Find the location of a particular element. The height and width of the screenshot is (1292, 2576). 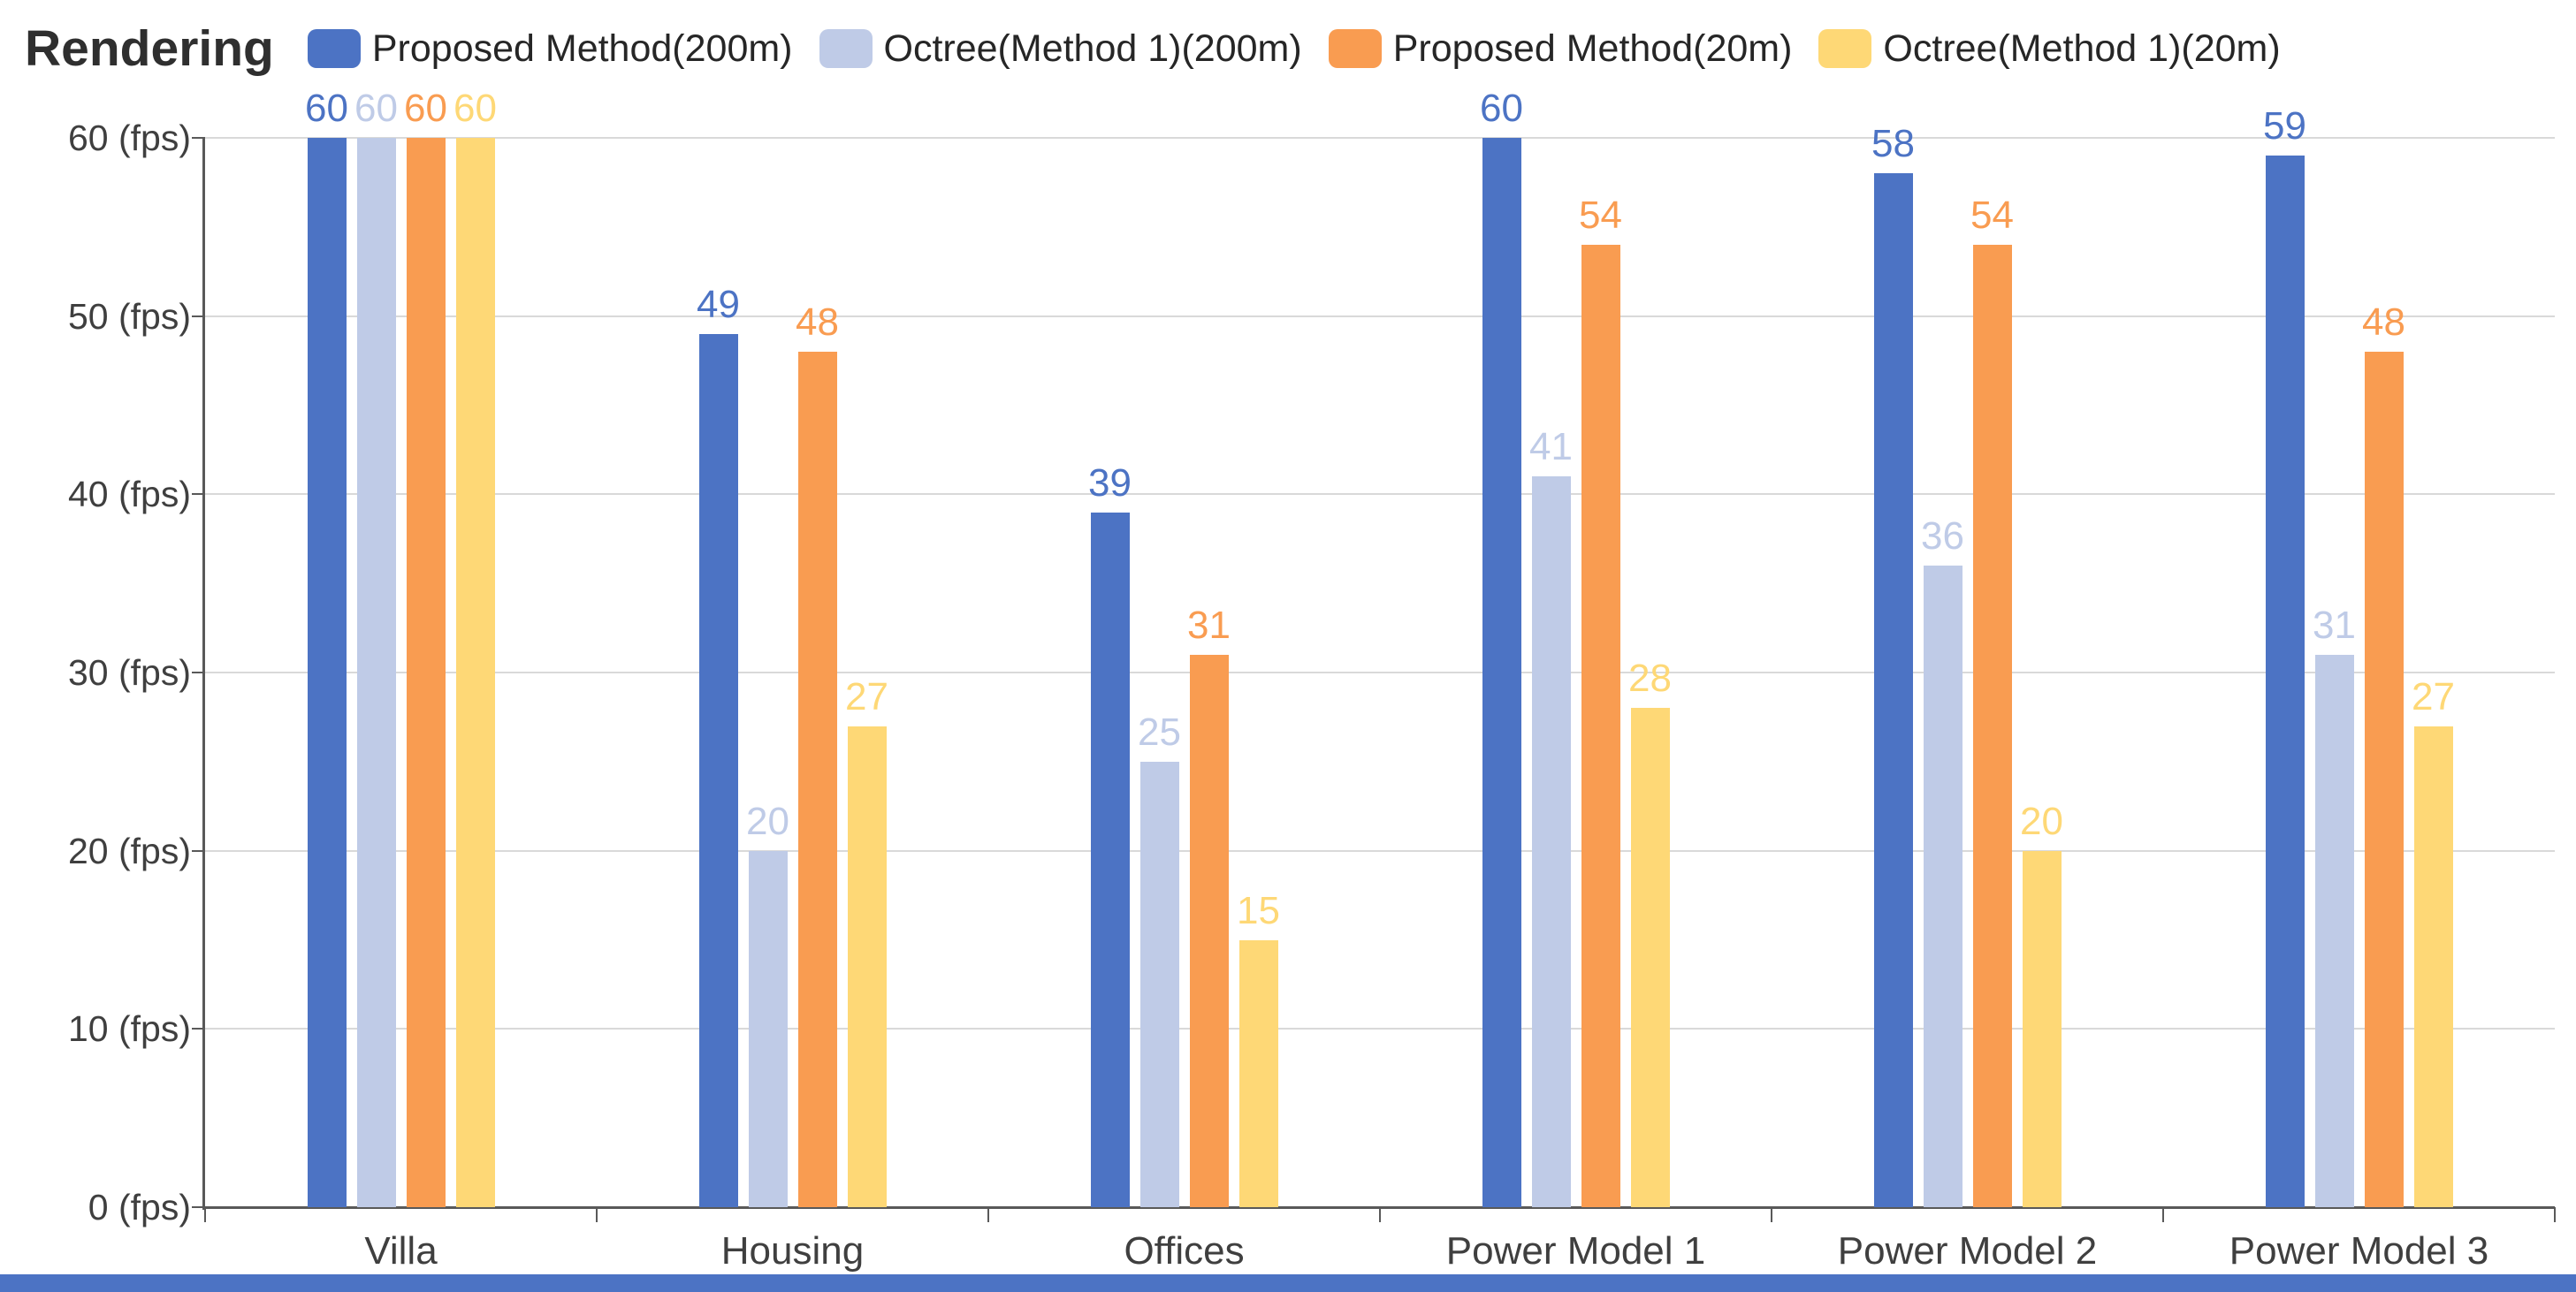

legend-swatch-octree-200m-icon is located at coordinates (846, 48).